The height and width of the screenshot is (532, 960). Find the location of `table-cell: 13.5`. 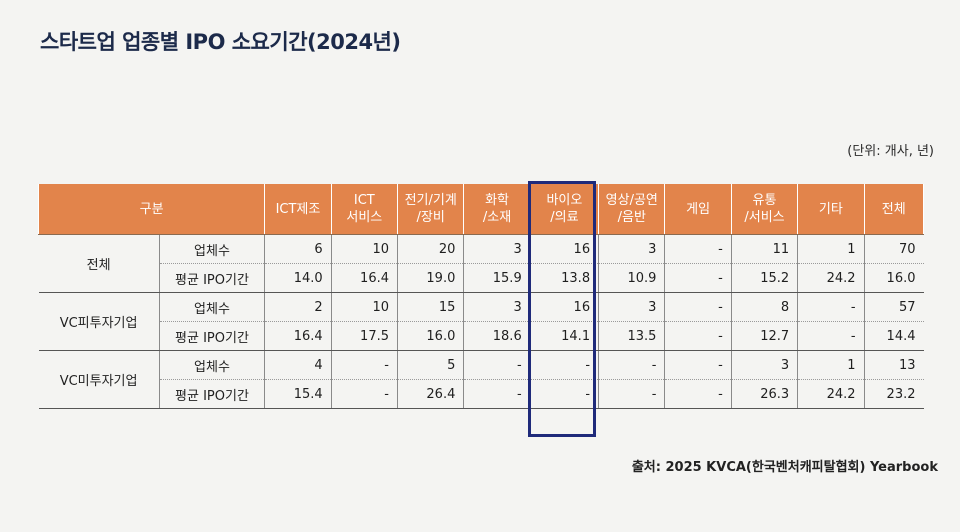

table-cell: 13.5 is located at coordinates (632, 336).